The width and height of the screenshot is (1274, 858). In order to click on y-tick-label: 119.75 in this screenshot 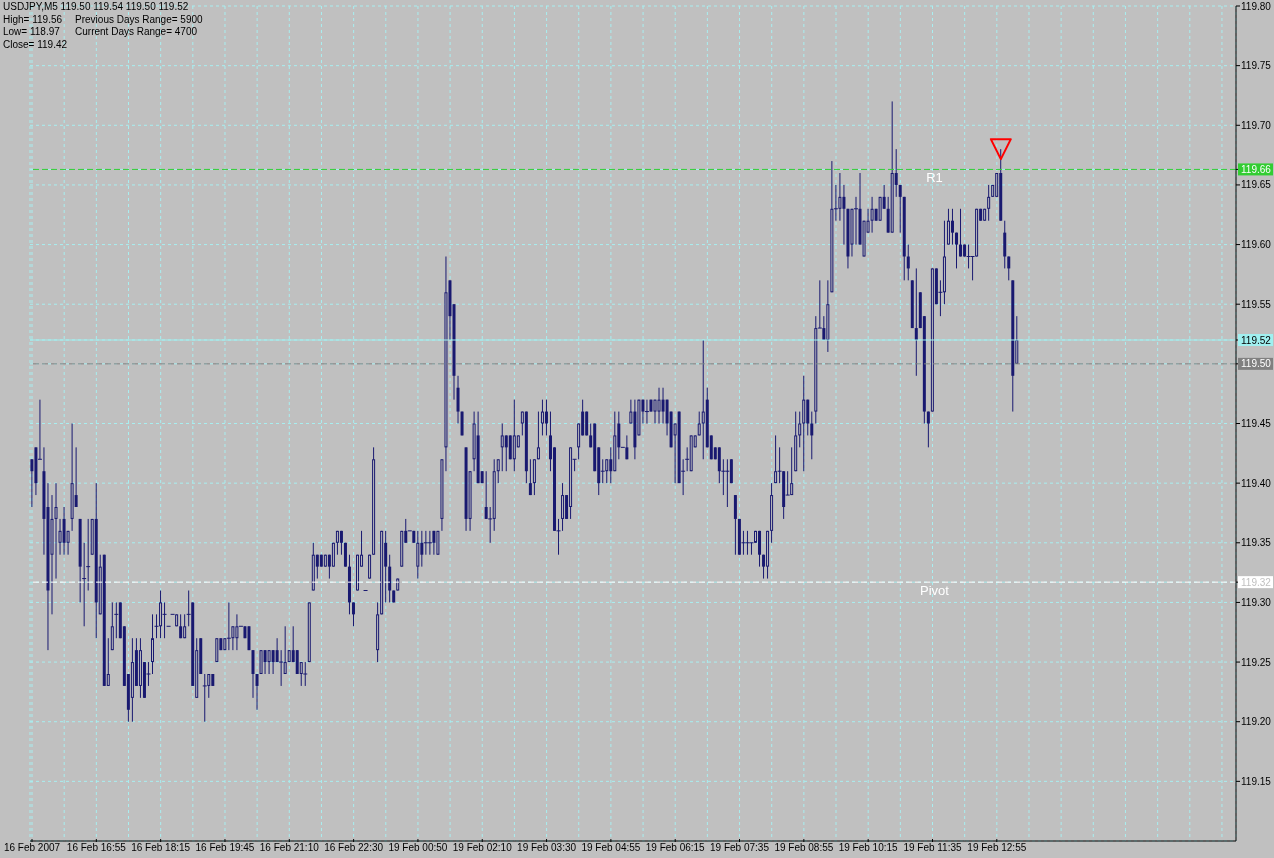, I will do `click(1256, 66)`.